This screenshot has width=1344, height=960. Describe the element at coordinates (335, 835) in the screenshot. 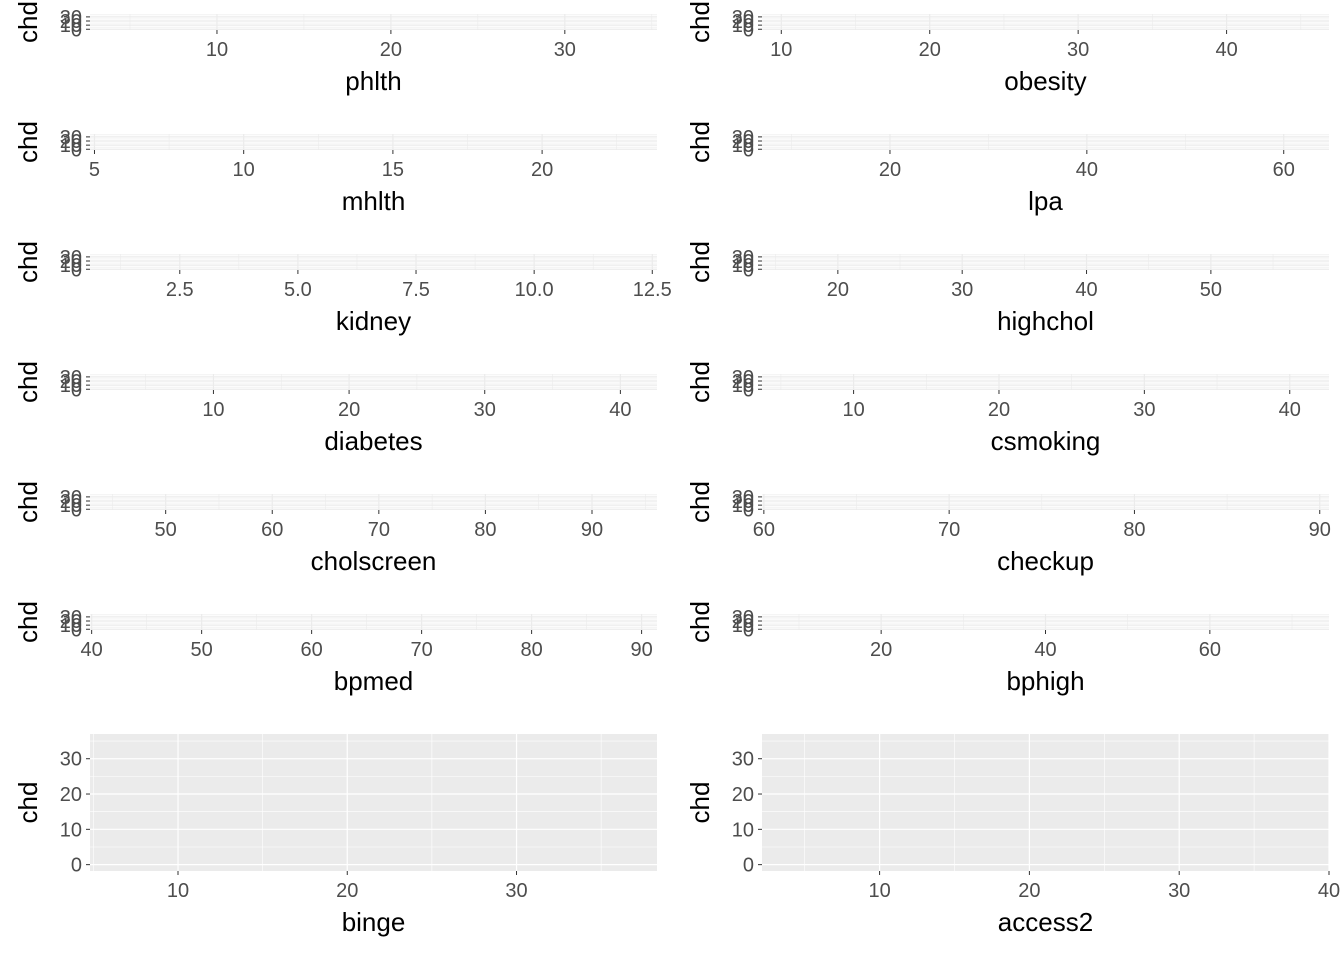

I see `facet-panel-binge: 10 20 30 0 10 20 30 binge chd` at that location.